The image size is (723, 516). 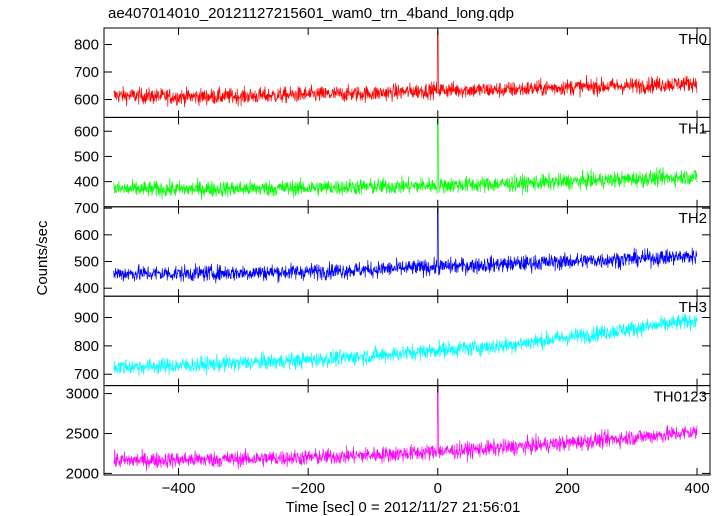 I want to click on light-curve-th0123, so click(x=405, y=428).